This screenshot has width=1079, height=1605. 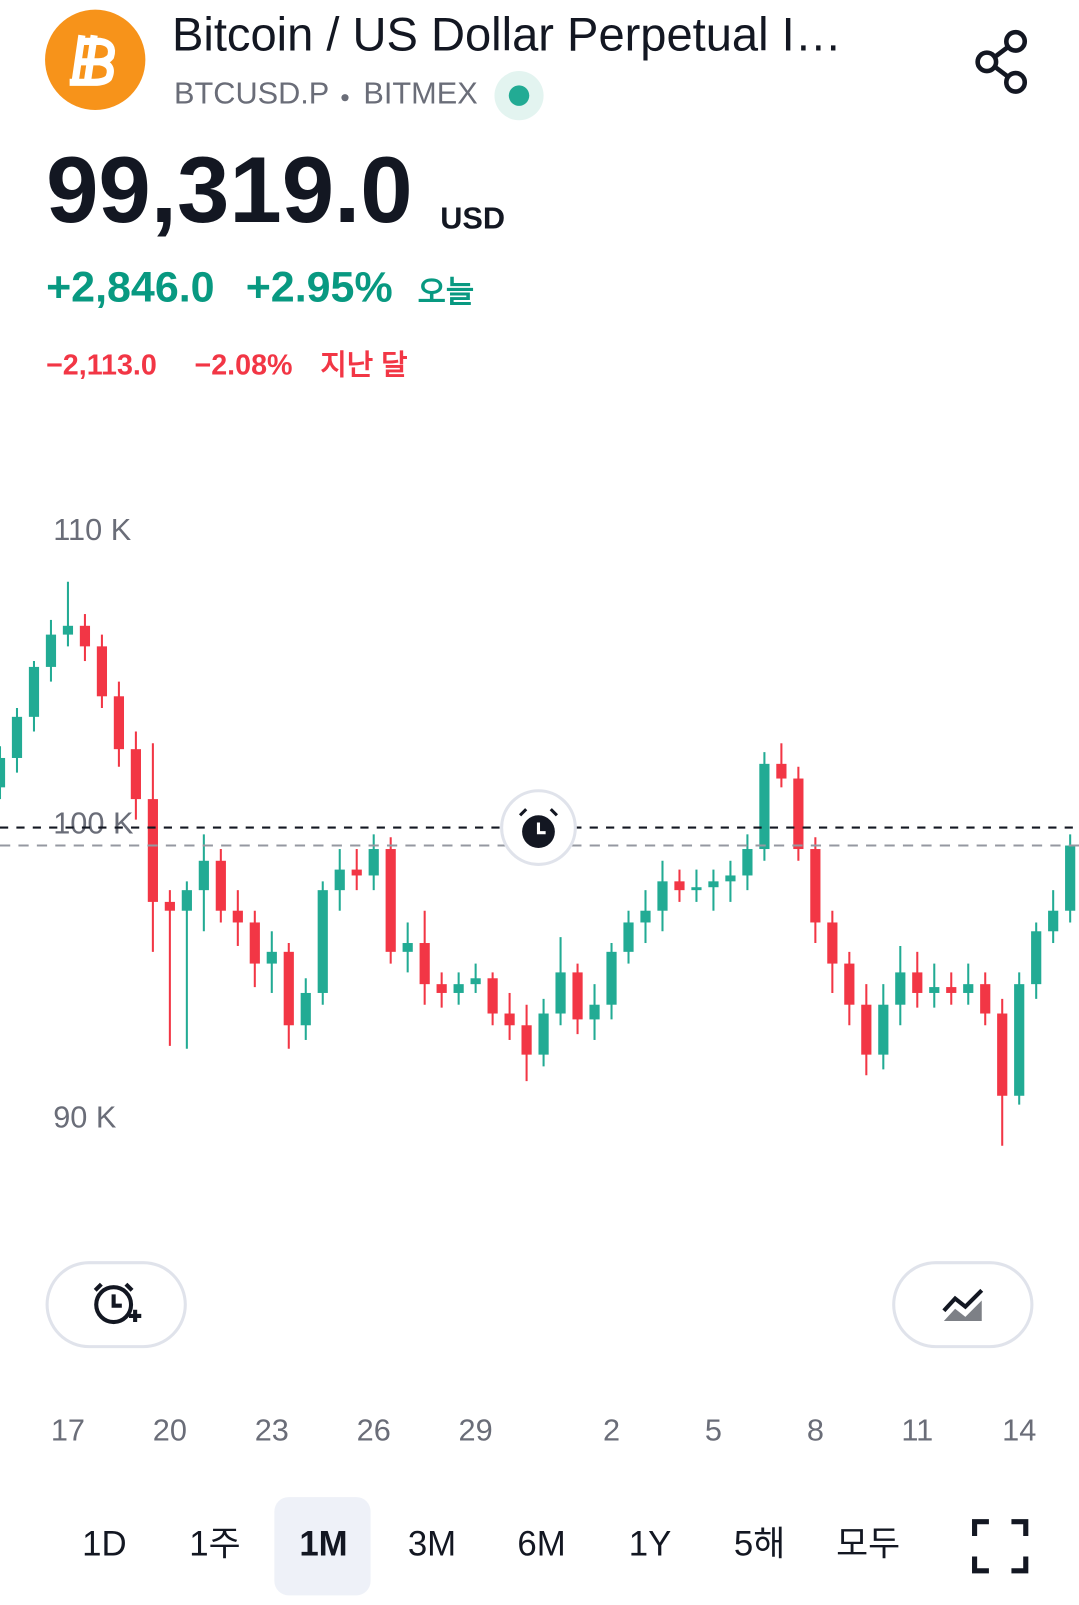 What do you see at coordinates (759, 1543) in the screenshot?
I see `range-option: 5해` at bounding box center [759, 1543].